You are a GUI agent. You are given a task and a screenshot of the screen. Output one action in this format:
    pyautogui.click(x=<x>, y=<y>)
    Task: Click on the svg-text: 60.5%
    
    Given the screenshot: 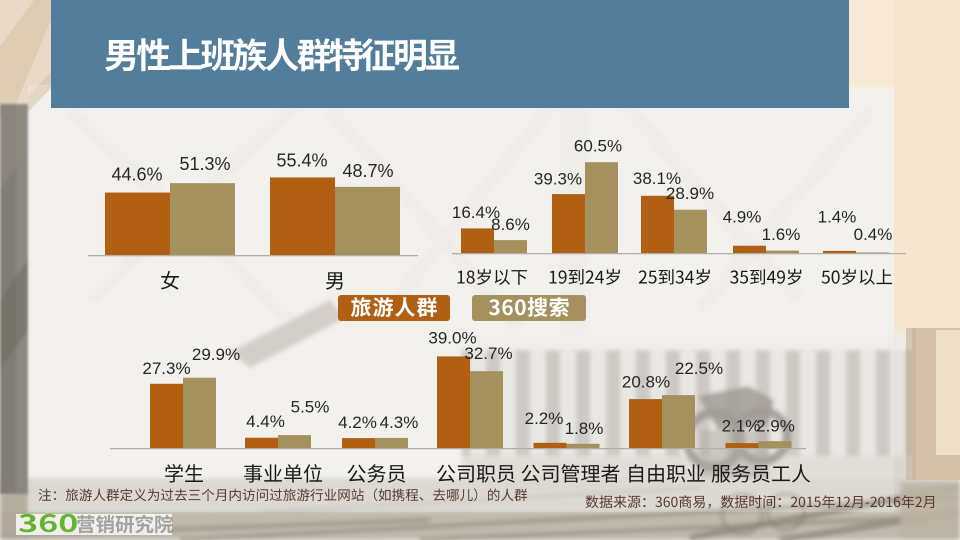 What is the action you would take?
    pyautogui.click(x=598, y=146)
    